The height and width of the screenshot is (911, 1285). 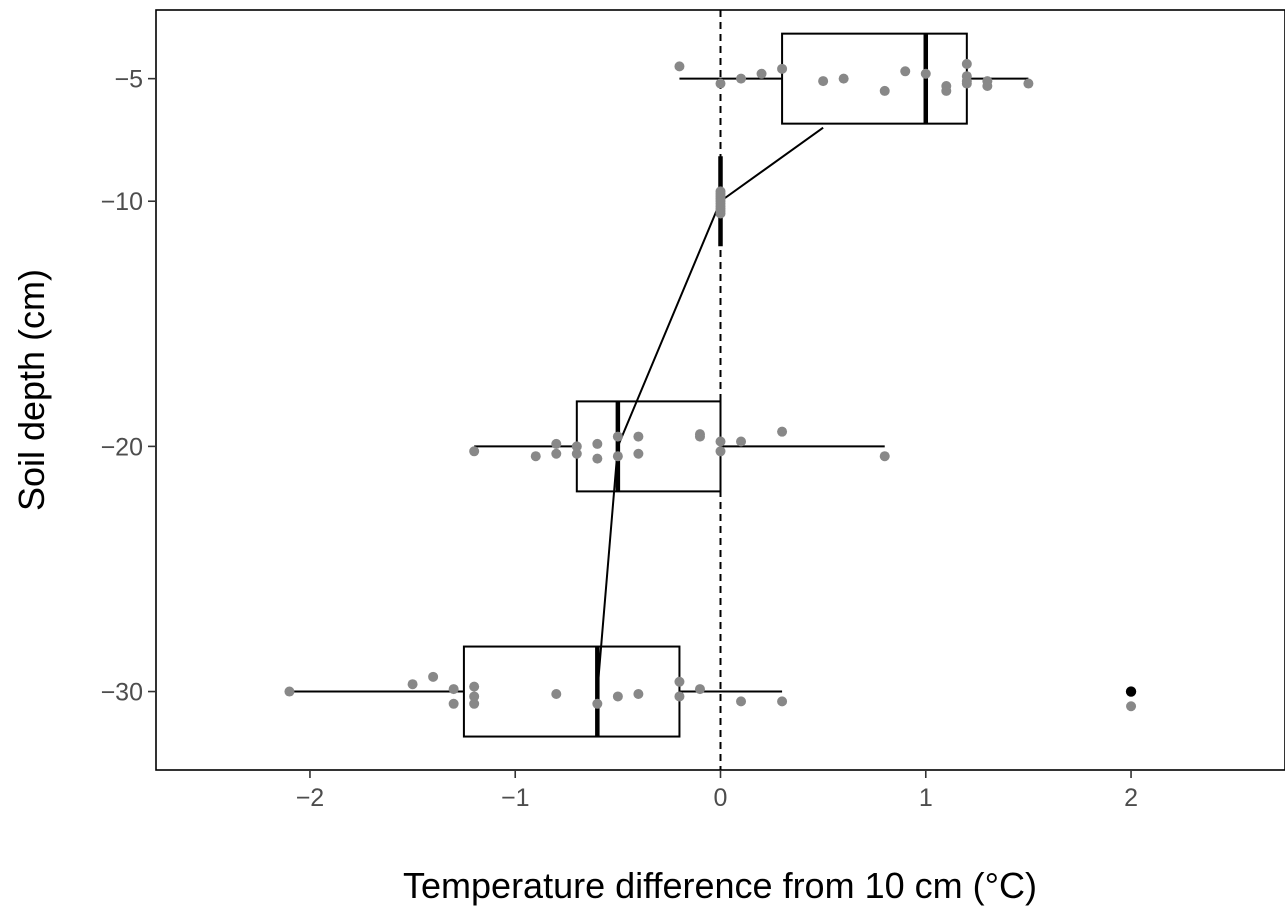 What do you see at coordinates (122, 202) in the screenshot?
I see `y-tick-label: −10` at bounding box center [122, 202].